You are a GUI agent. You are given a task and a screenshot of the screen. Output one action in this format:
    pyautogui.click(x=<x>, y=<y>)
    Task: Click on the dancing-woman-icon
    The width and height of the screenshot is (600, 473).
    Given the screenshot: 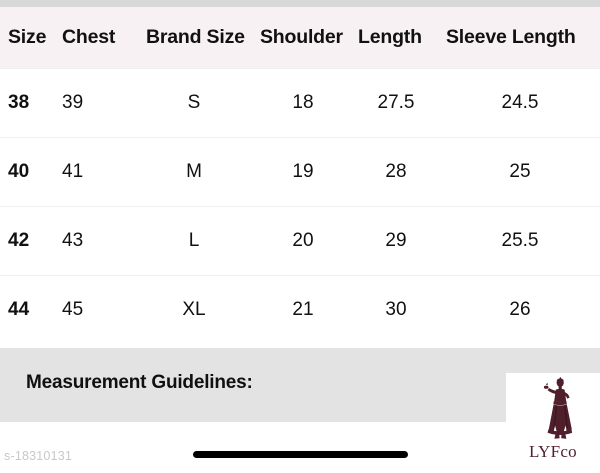 What is the action you would take?
    pyautogui.click(x=558, y=408)
    